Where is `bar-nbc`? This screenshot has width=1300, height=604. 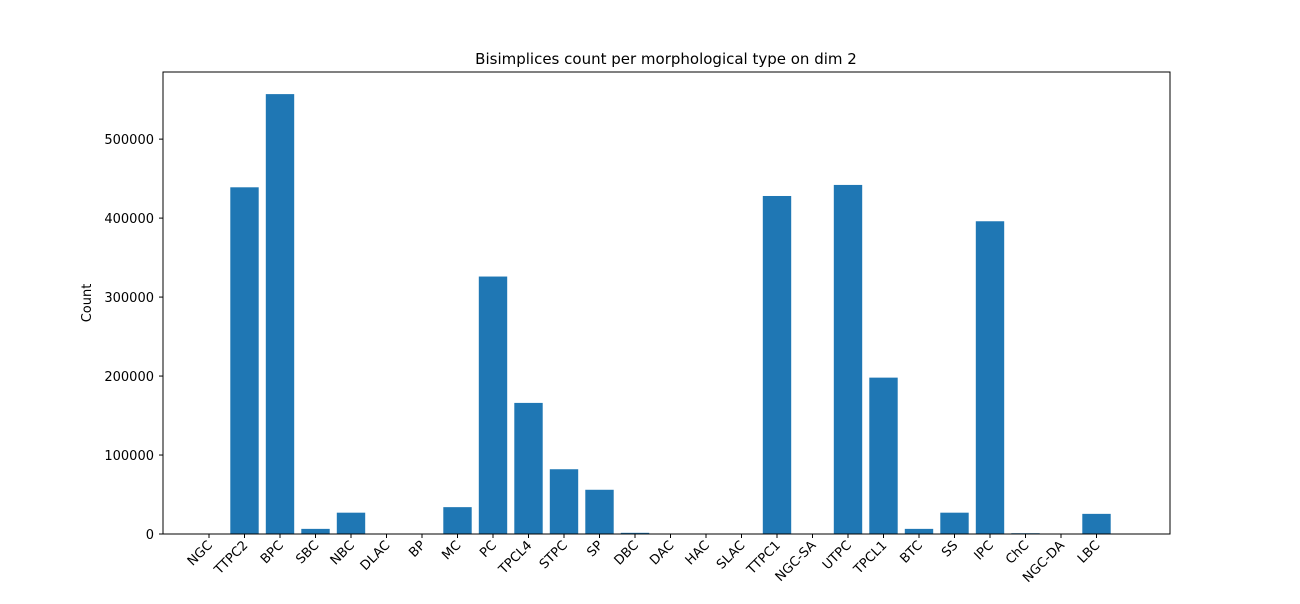 bar-nbc is located at coordinates (351, 523).